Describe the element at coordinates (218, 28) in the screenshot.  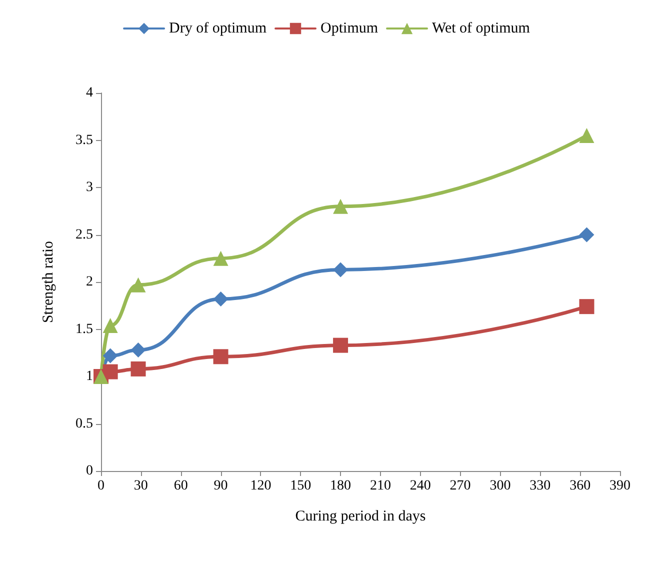
I see `legend-label: Dry of optimum` at that location.